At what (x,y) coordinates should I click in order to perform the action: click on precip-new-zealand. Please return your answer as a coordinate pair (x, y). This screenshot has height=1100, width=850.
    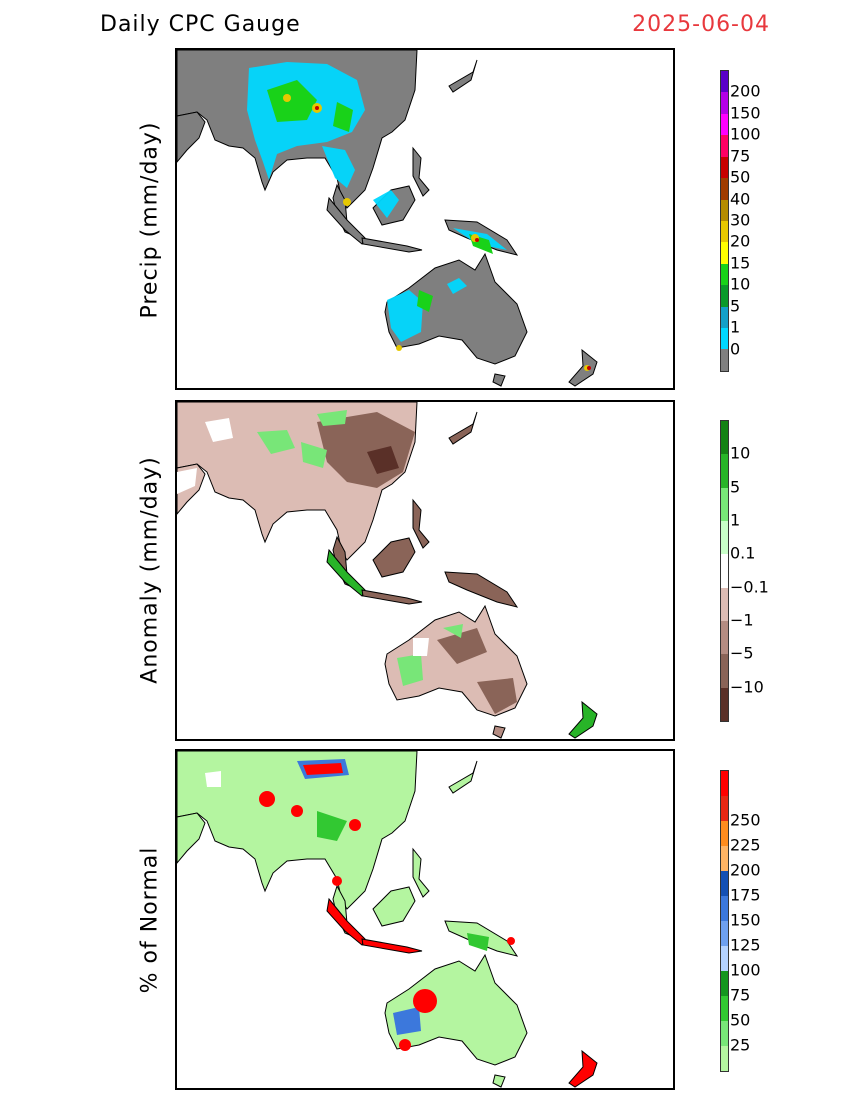
    Looking at the image, I should click on (583, 367).